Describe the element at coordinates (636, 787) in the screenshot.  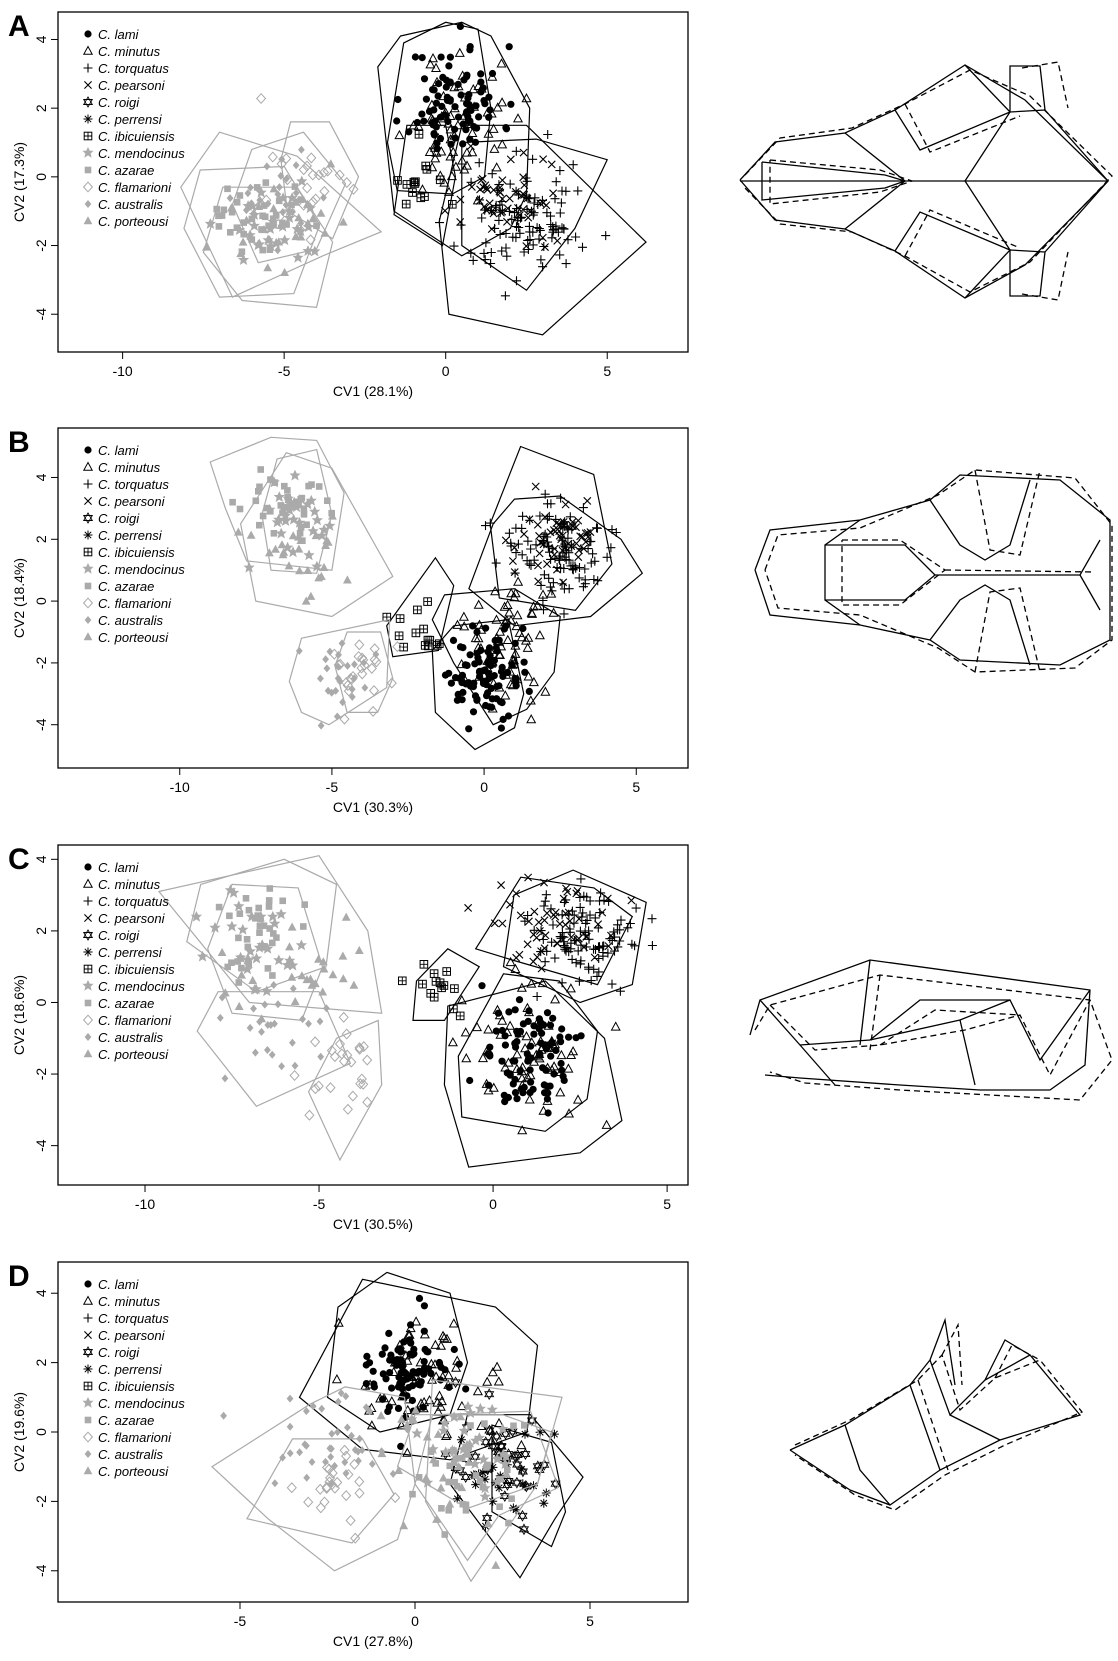
I see `x-tick-label: 5` at that location.